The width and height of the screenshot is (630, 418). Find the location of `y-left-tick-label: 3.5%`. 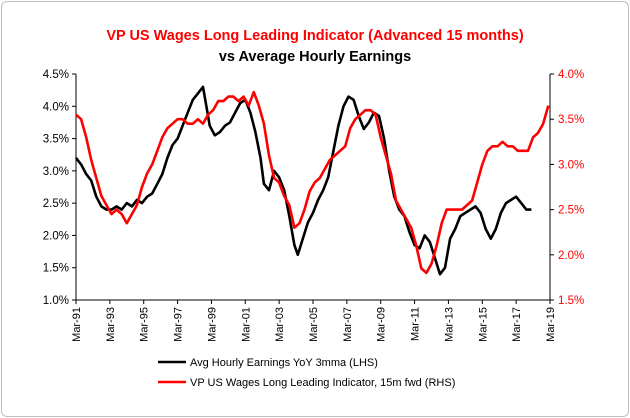

y-left-tick-label: 3.5% is located at coordinates (56, 140).